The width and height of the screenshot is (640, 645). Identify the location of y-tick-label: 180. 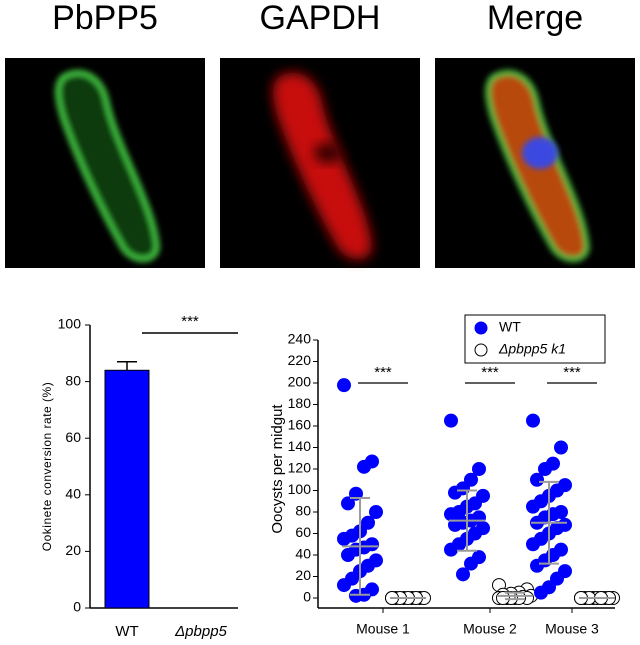
(300, 403).